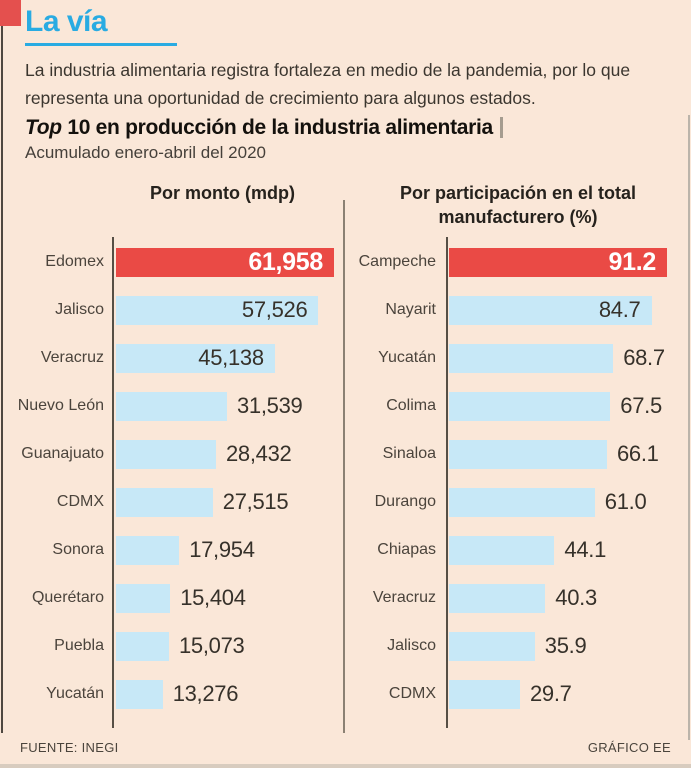  What do you see at coordinates (576, 597) in the screenshot?
I see `value-label: 40.3` at bounding box center [576, 597].